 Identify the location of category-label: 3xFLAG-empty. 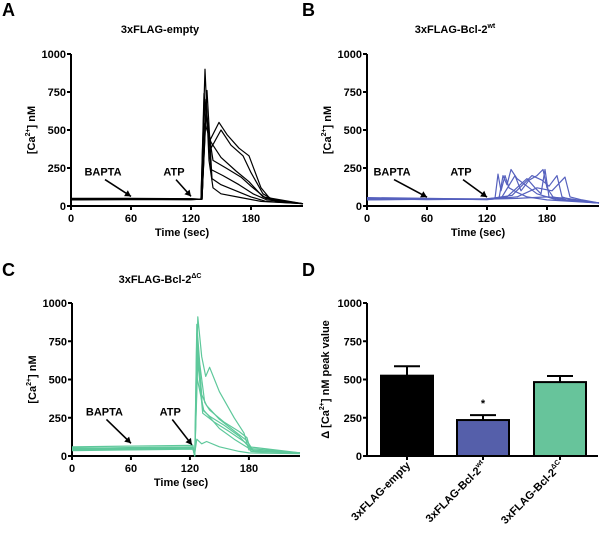
(381, 491).